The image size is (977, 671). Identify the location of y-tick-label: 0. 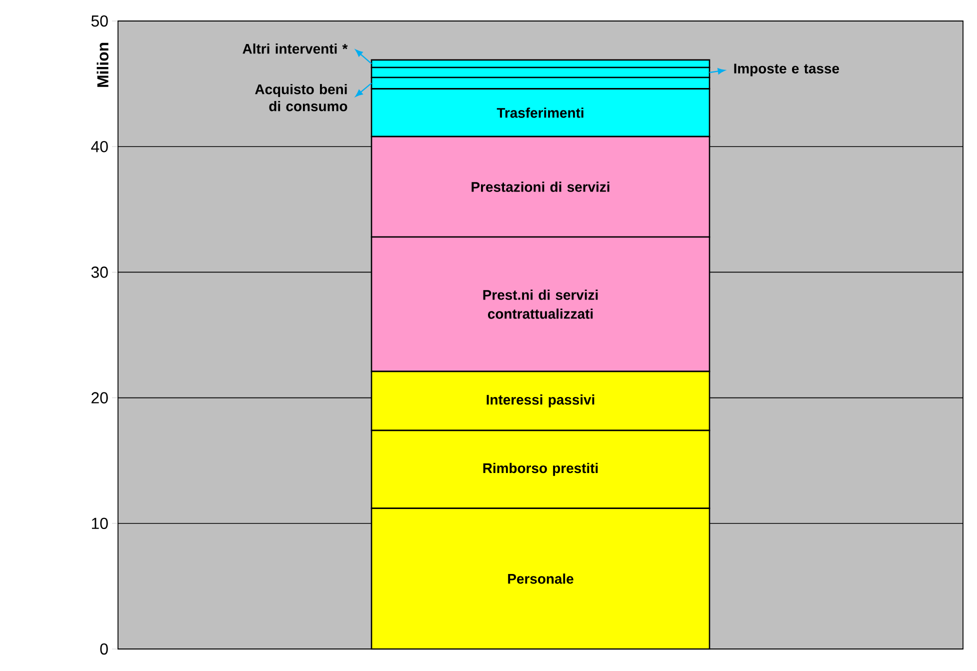
(104, 649).